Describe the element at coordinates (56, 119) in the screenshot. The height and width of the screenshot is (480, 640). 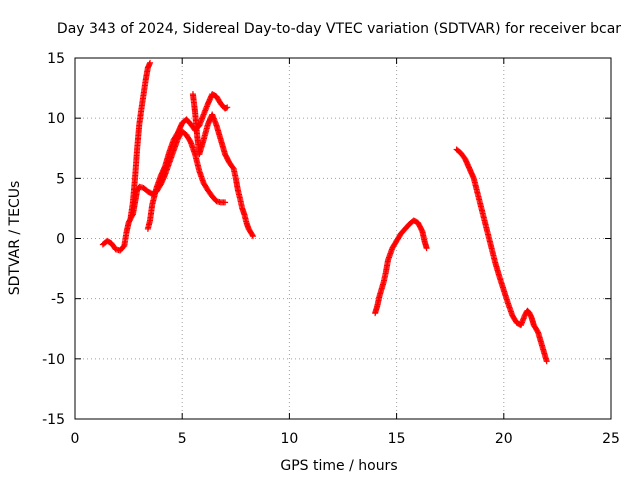
I see `y-tick-label: 10` at that location.